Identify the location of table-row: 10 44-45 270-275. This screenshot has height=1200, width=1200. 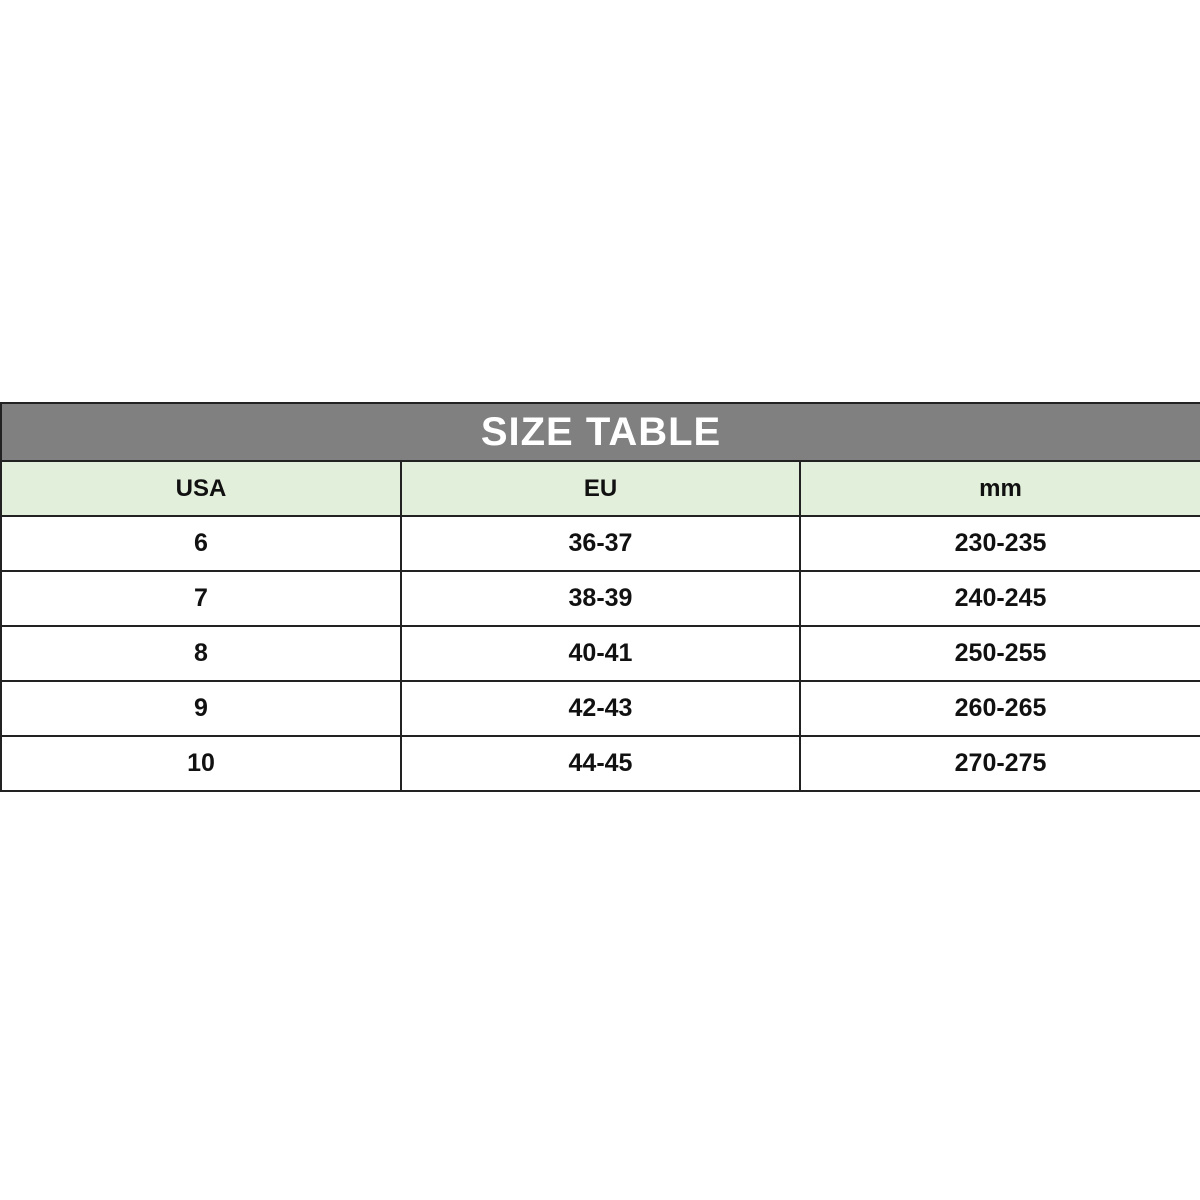
(600, 763).